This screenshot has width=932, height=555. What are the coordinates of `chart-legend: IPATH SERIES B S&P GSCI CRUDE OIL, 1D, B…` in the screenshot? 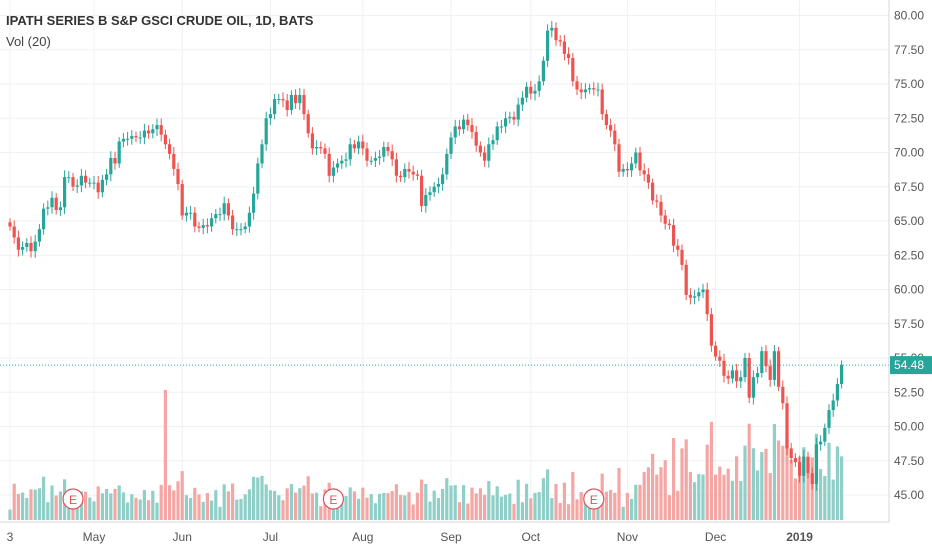 It's located at (159, 31).